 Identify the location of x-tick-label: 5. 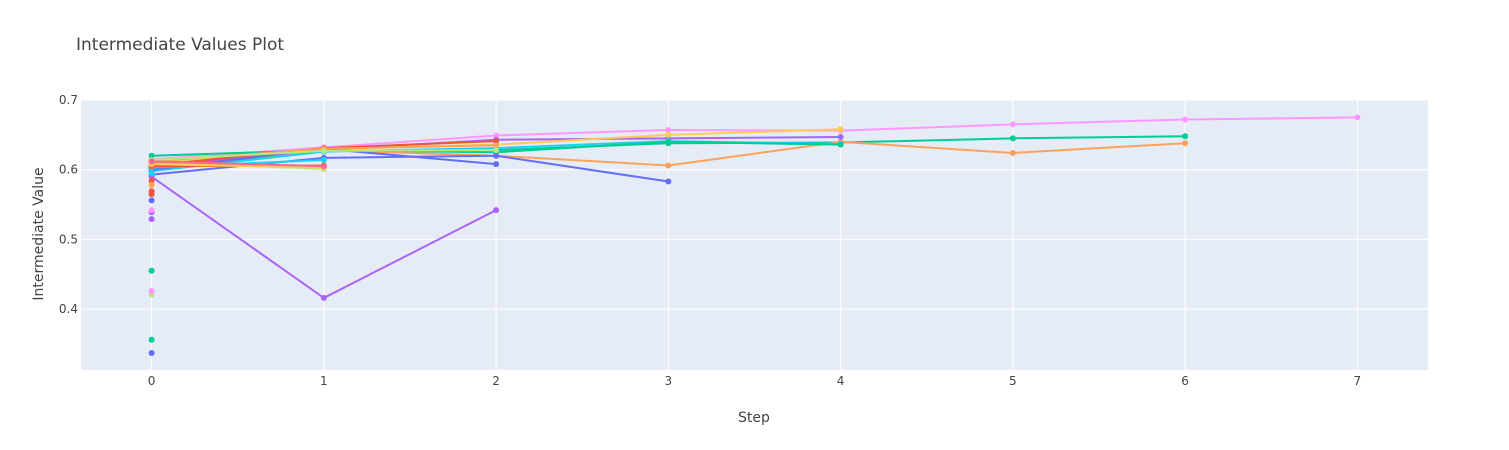
(1013, 381).